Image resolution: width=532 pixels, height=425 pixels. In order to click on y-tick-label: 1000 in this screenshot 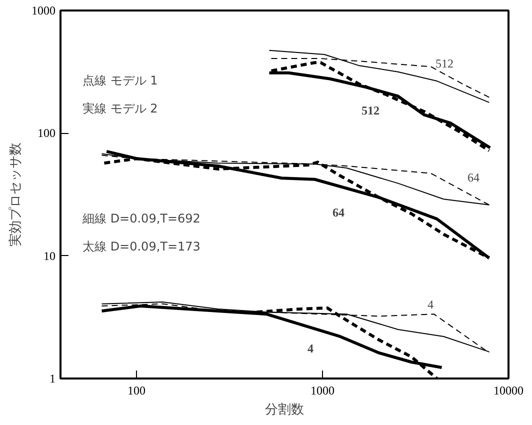, I will do `click(44, 11)`.